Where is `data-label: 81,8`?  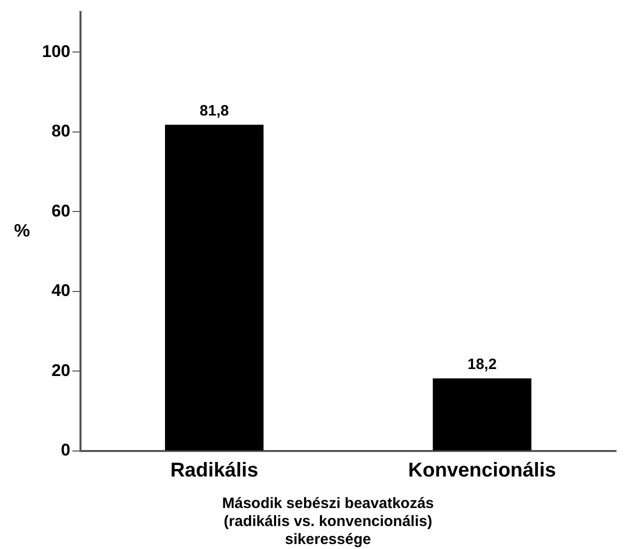
data-label: 81,8 is located at coordinates (214, 111).